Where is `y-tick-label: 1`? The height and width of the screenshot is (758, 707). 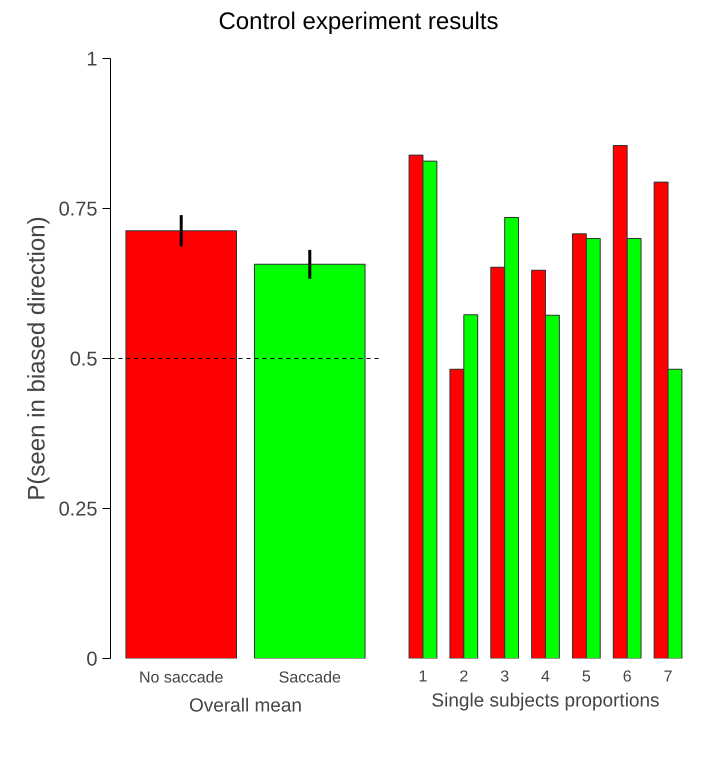
y-tick-label: 1 is located at coordinates (92, 59).